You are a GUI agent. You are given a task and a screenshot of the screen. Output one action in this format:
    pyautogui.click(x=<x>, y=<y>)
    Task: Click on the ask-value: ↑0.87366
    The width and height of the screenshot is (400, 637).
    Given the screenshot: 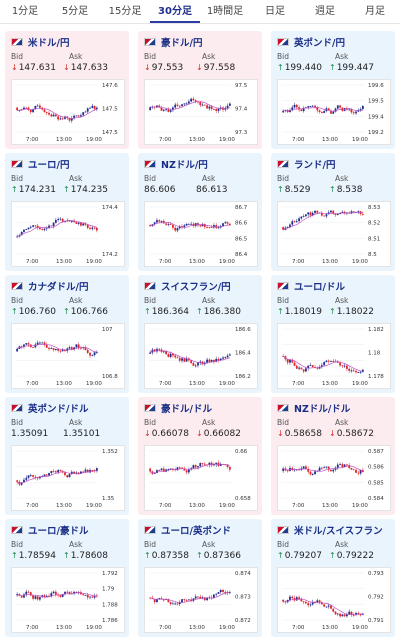 What is the action you would take?
    pyautogui.click(x=220, y=556)
    